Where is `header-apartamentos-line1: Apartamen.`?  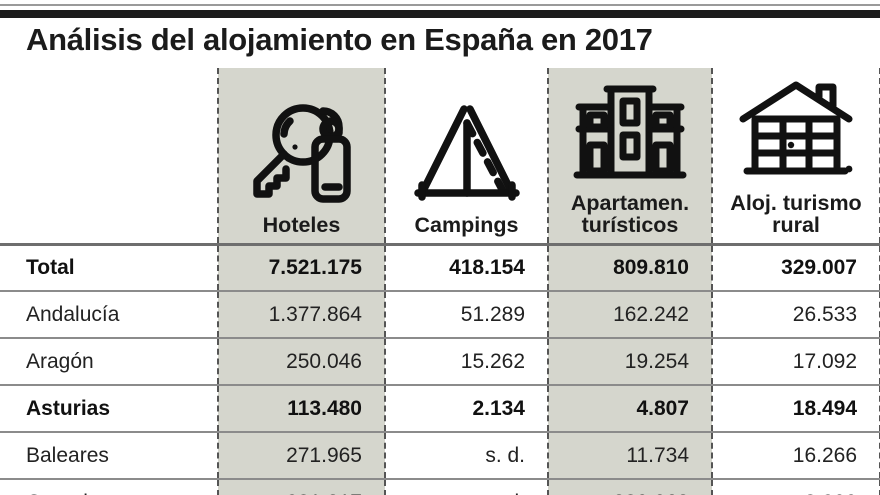
header-apartamentos-line1: Apartamen. is located at coordinates (630, 202).